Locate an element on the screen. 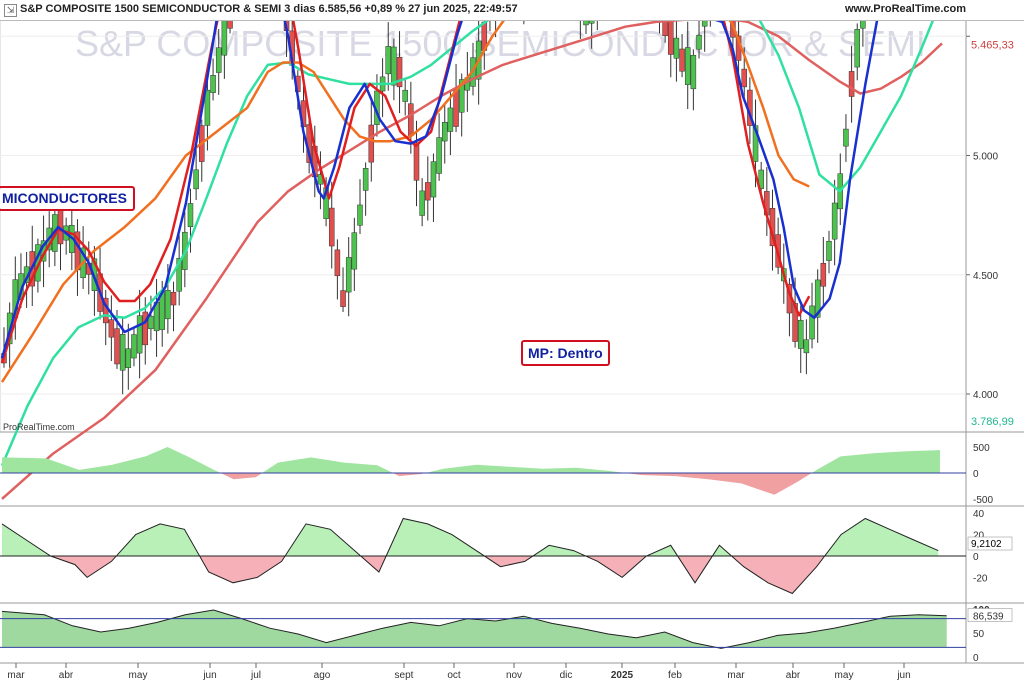 This screenshot has height=683, width=1024. osc2-tag-bg is located at coordinates (990, 543).